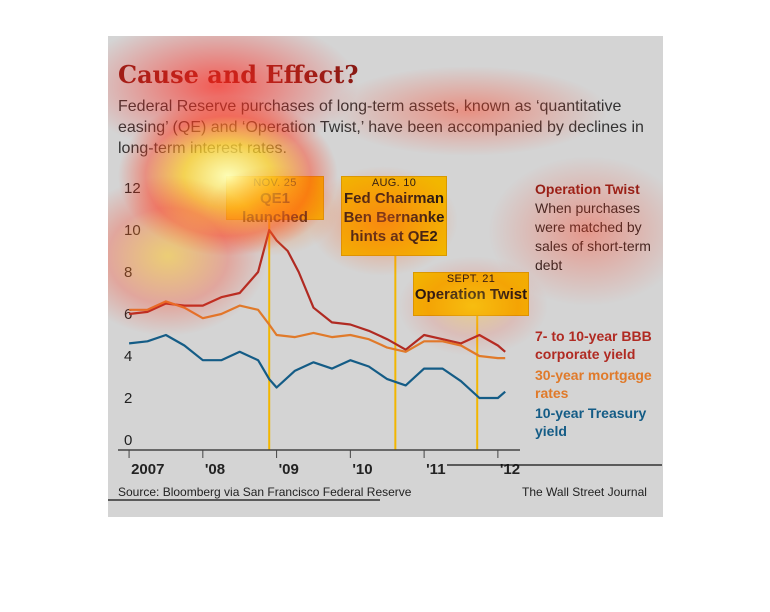 The image size is (770, 612). I want to click on annotation-operation-twist: SEPT. 21 Operation Twist, so click(471, 294).